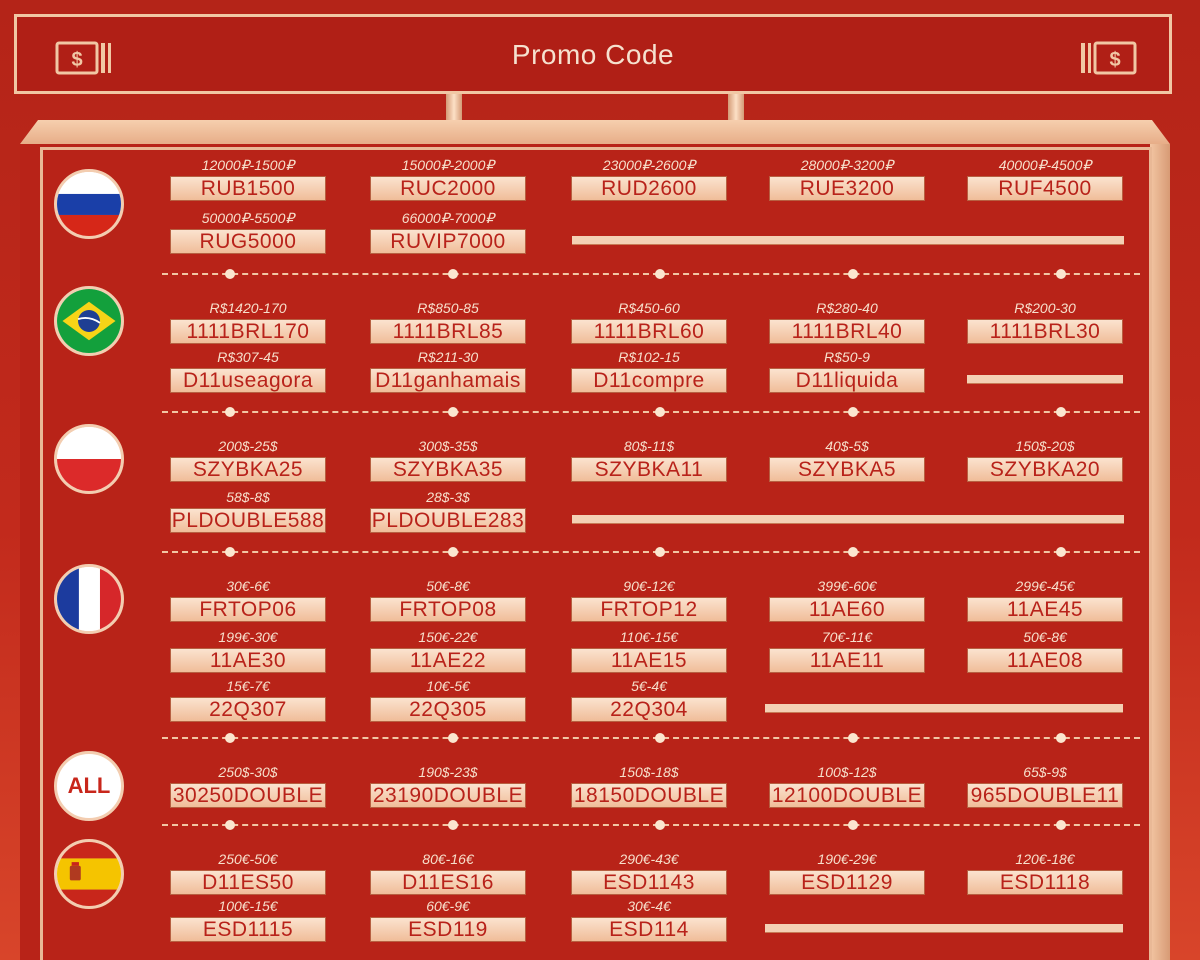 The width and height of the screenshot is (1200, 960). What do you see at coordinates (649, 331) in the screenshot?
I see `promo-code-button: 1111BRL60` at bounding box center [649, 331].